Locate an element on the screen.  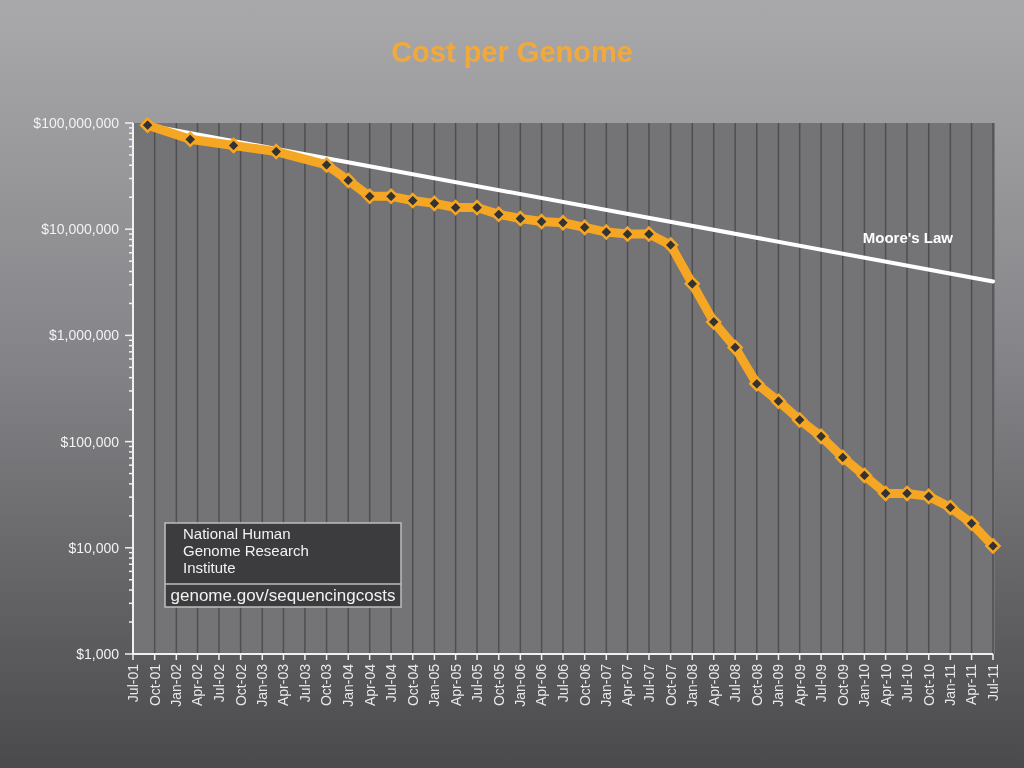
series-label: Moore's Law is located at coordinates (908, 238).